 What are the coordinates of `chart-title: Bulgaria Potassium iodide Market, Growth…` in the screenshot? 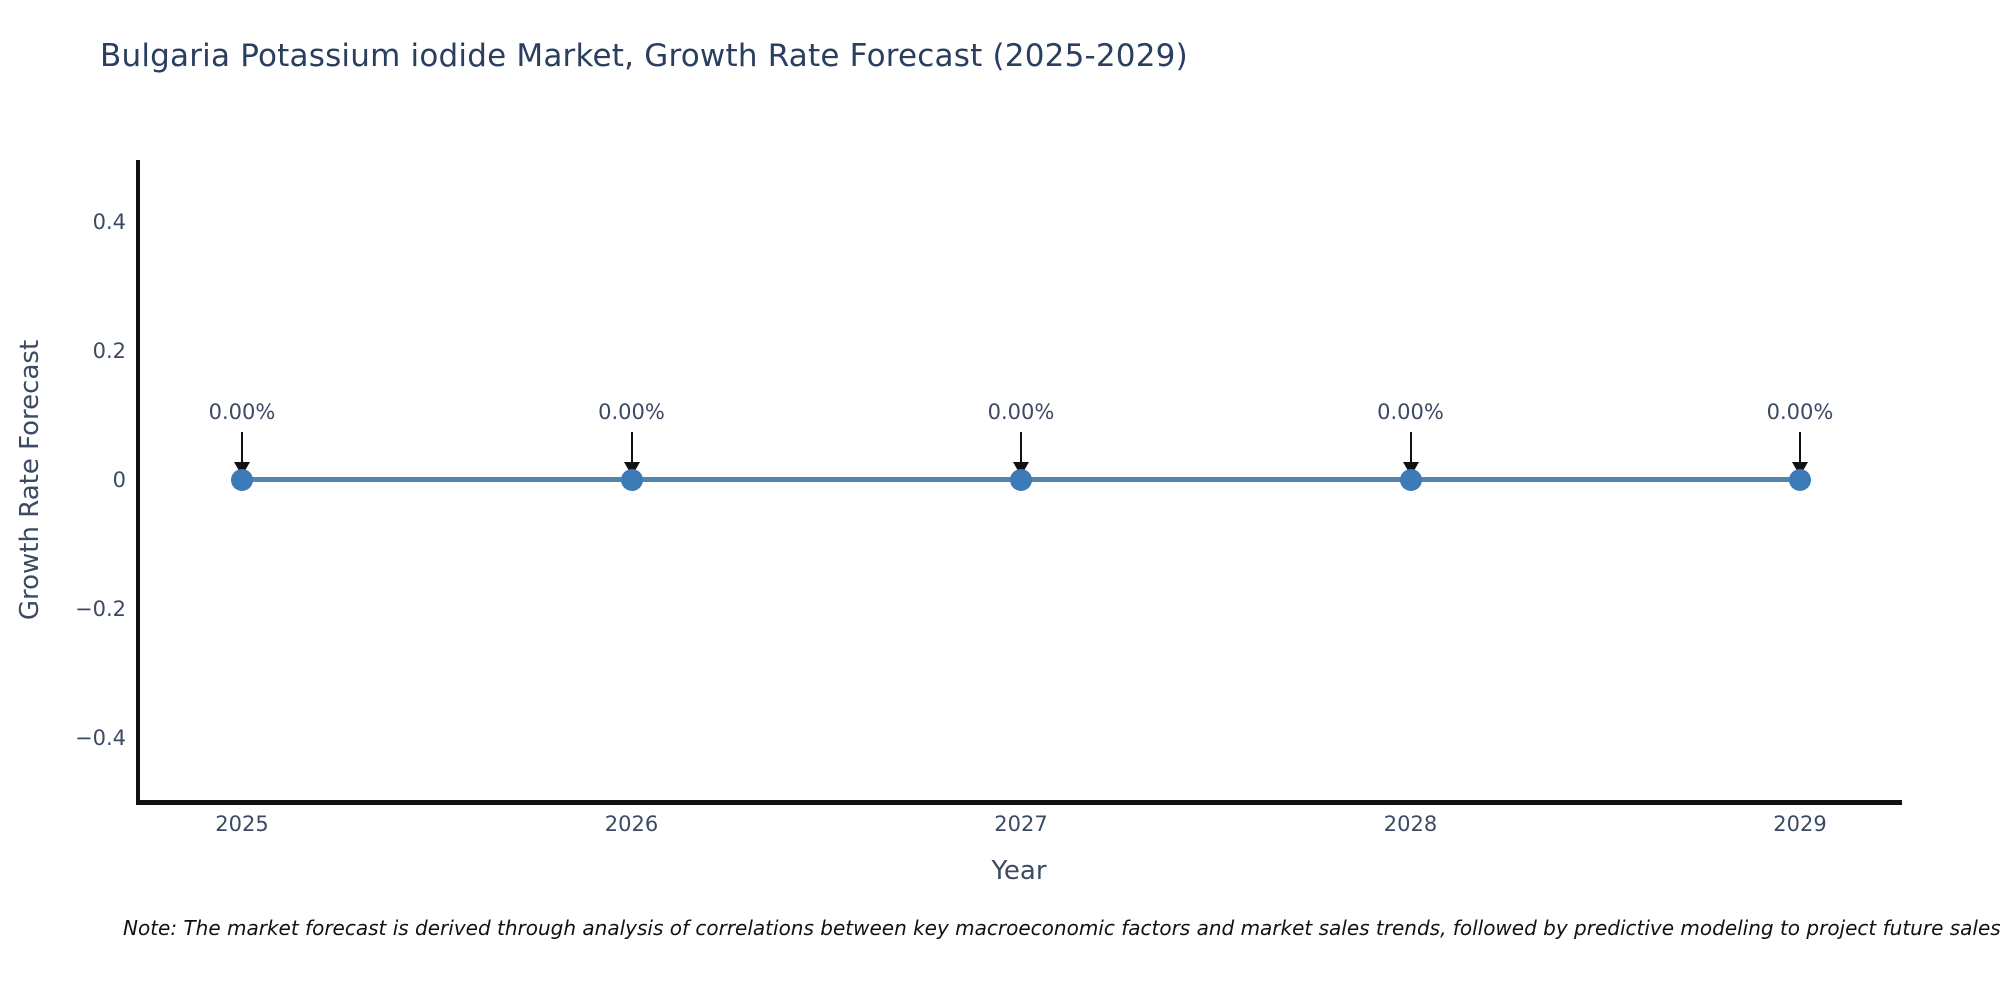 It's located at (644, 56).